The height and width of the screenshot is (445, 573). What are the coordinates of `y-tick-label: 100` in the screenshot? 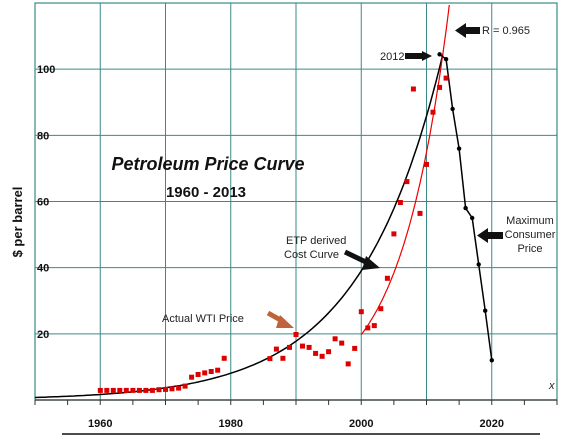 It's located at (46, 70).